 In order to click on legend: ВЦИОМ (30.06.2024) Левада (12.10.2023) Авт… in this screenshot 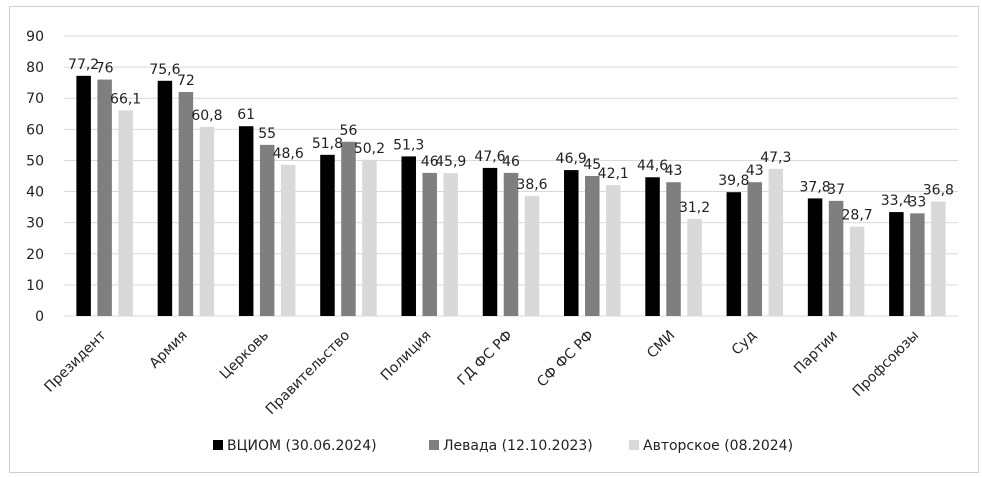, I will do `click(503, 446)`.